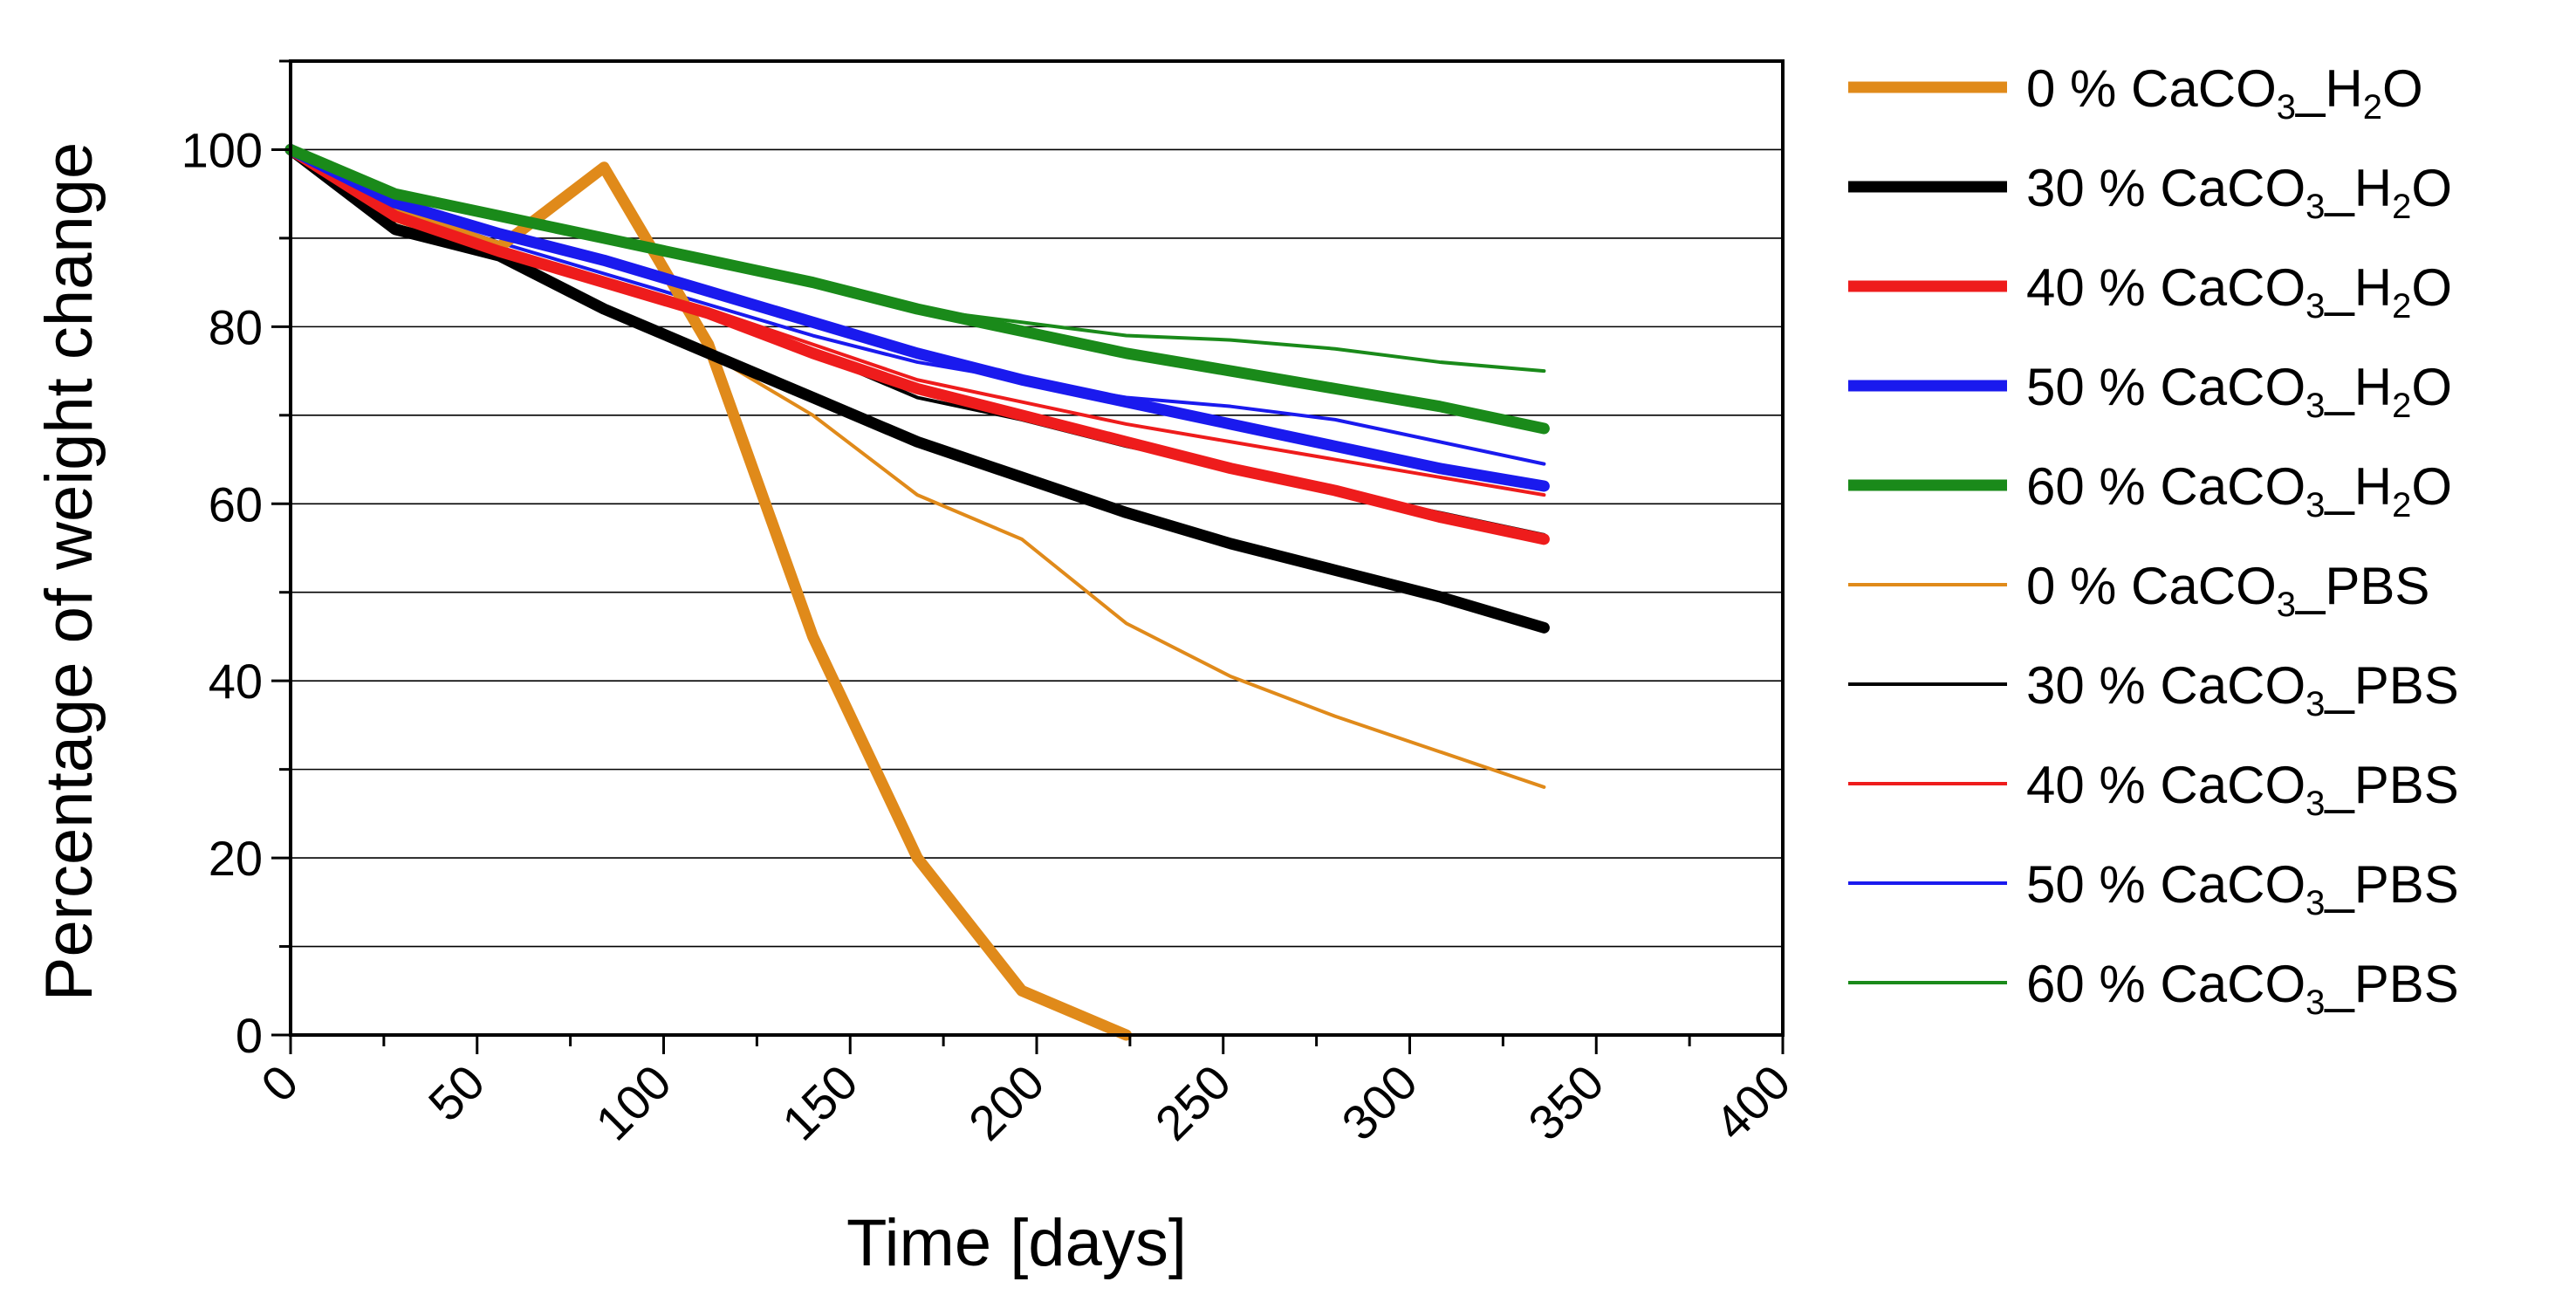 The width and height of the screenshot is (2576, 1316). I want to click on legend-entry: 30 % CaCO3_PBS, so click(2153, 690).